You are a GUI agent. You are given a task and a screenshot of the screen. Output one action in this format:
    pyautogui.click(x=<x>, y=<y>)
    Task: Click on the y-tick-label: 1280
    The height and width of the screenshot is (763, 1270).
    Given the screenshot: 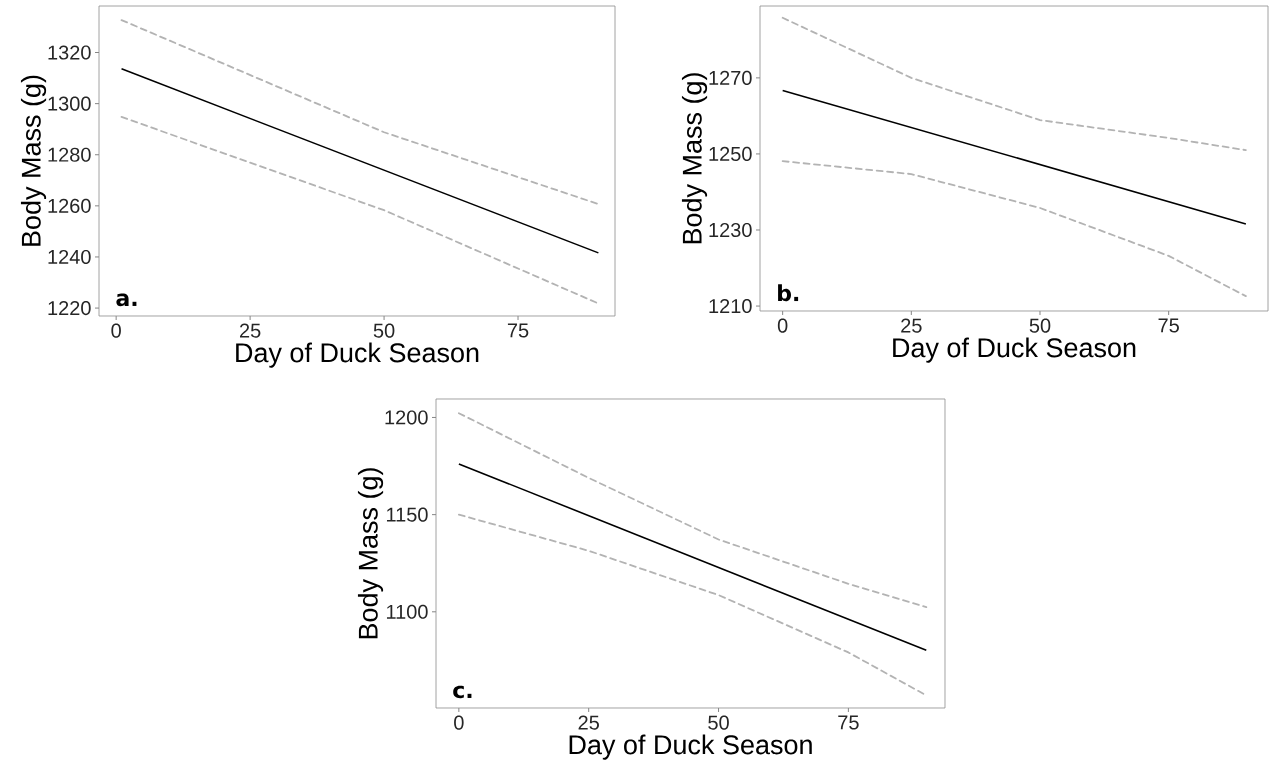 What is the action you would take?
    pyautogui.click(x=69, y=154)
    